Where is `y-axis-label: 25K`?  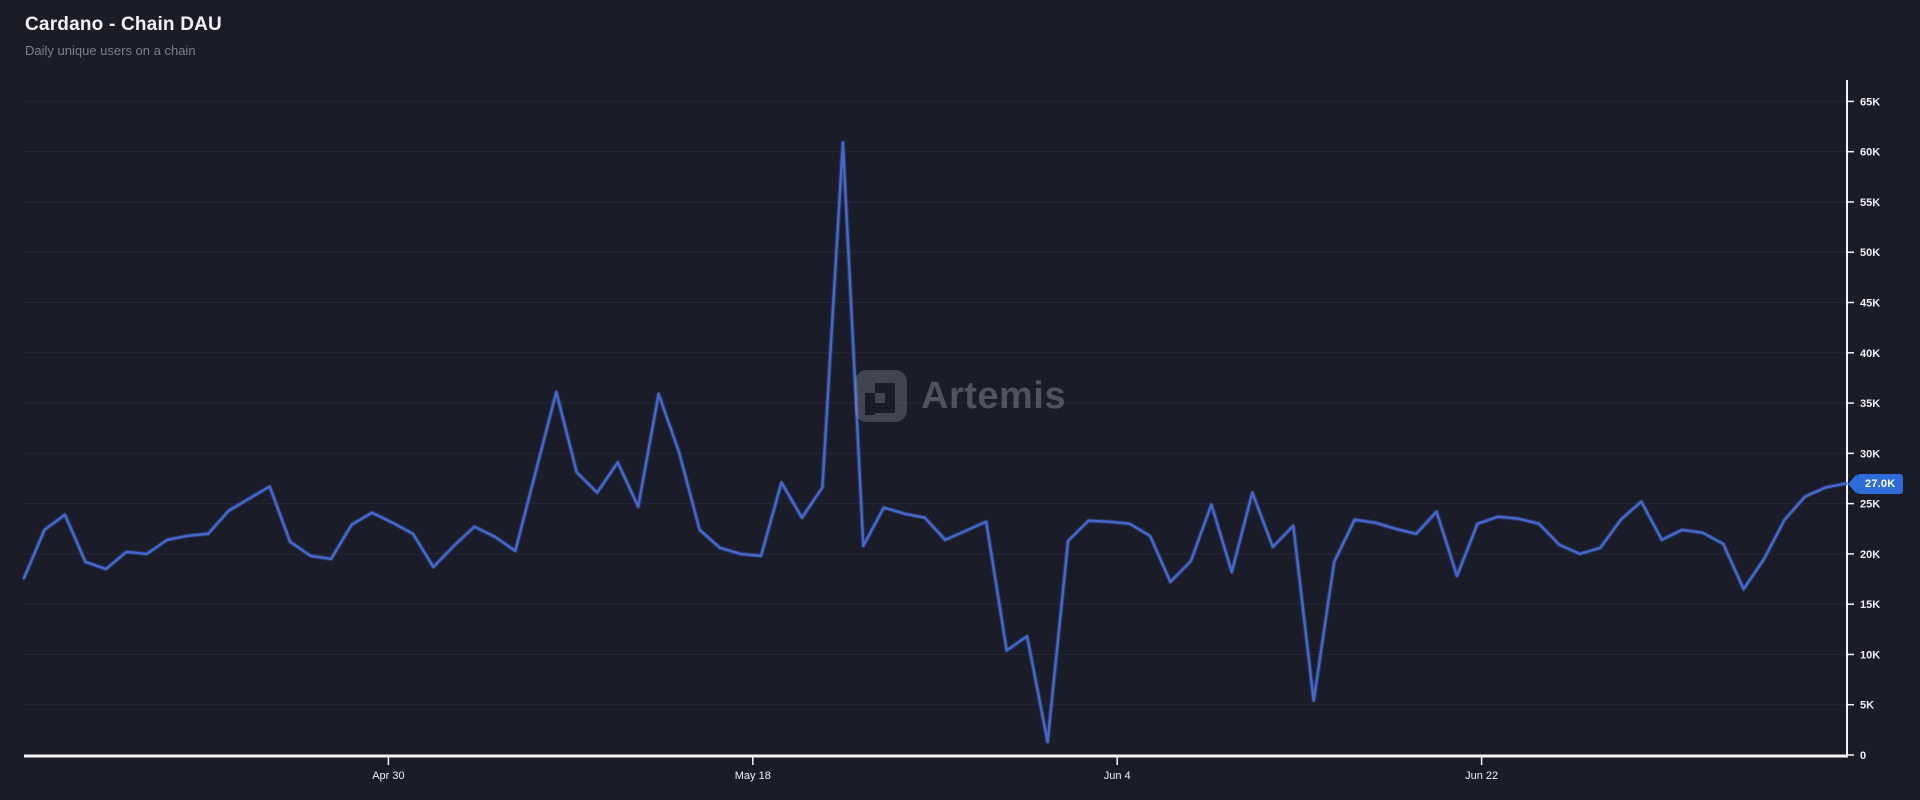 y-axis-label: 25K is located at coordinates (1870, 505).